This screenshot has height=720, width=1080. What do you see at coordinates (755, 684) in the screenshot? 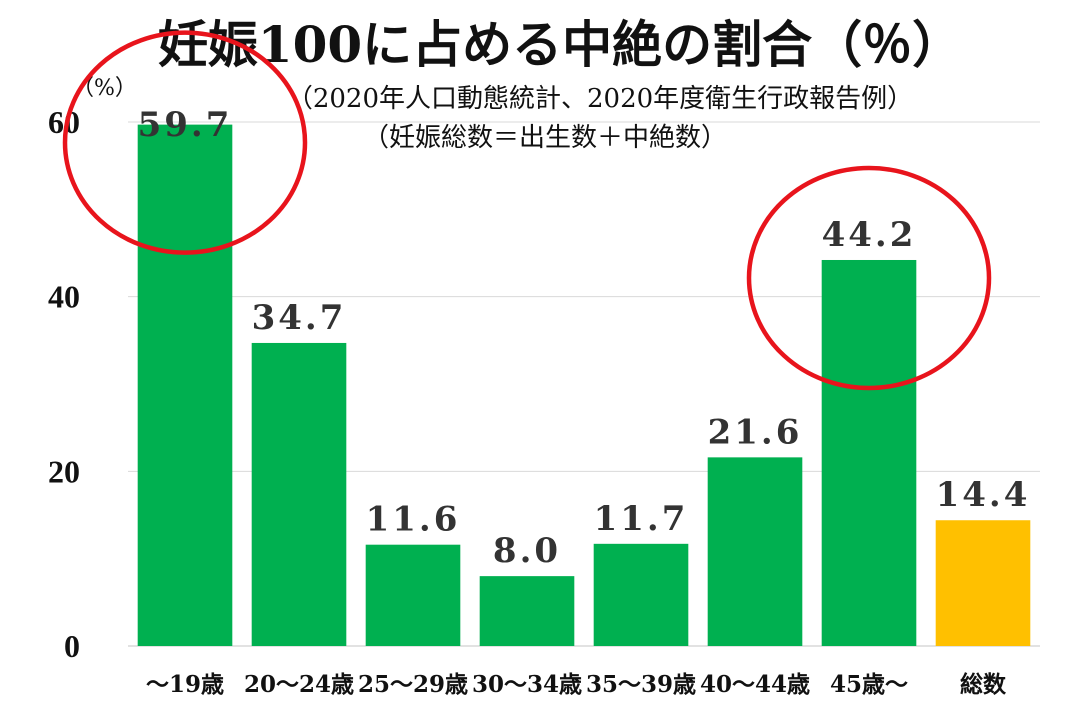
I see `x-tick-label: 40～44歳` at bounding box center [755, 684].